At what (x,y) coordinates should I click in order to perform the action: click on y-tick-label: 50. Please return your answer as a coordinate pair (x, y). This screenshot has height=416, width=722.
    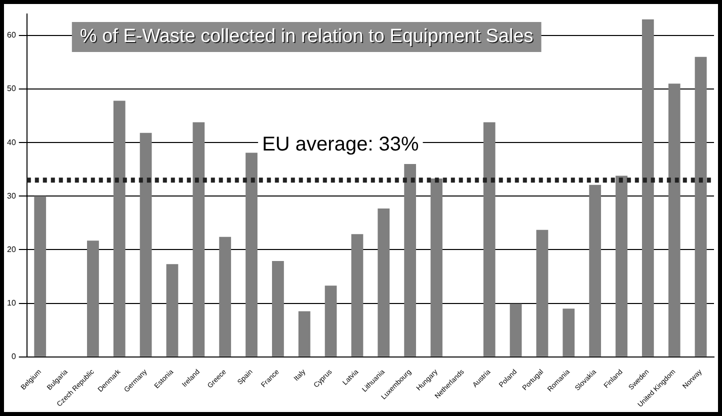
    Looking at the image, I should click on (11, 89).